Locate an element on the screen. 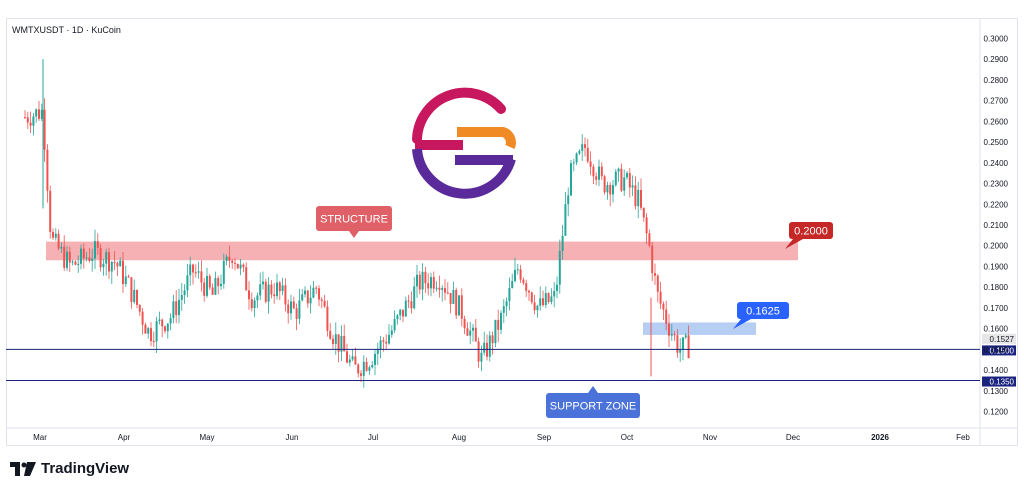 The height and width of the screenshot is (490, 1024). y-tick-label: 0.1700 is located at coordinates (996, 308).